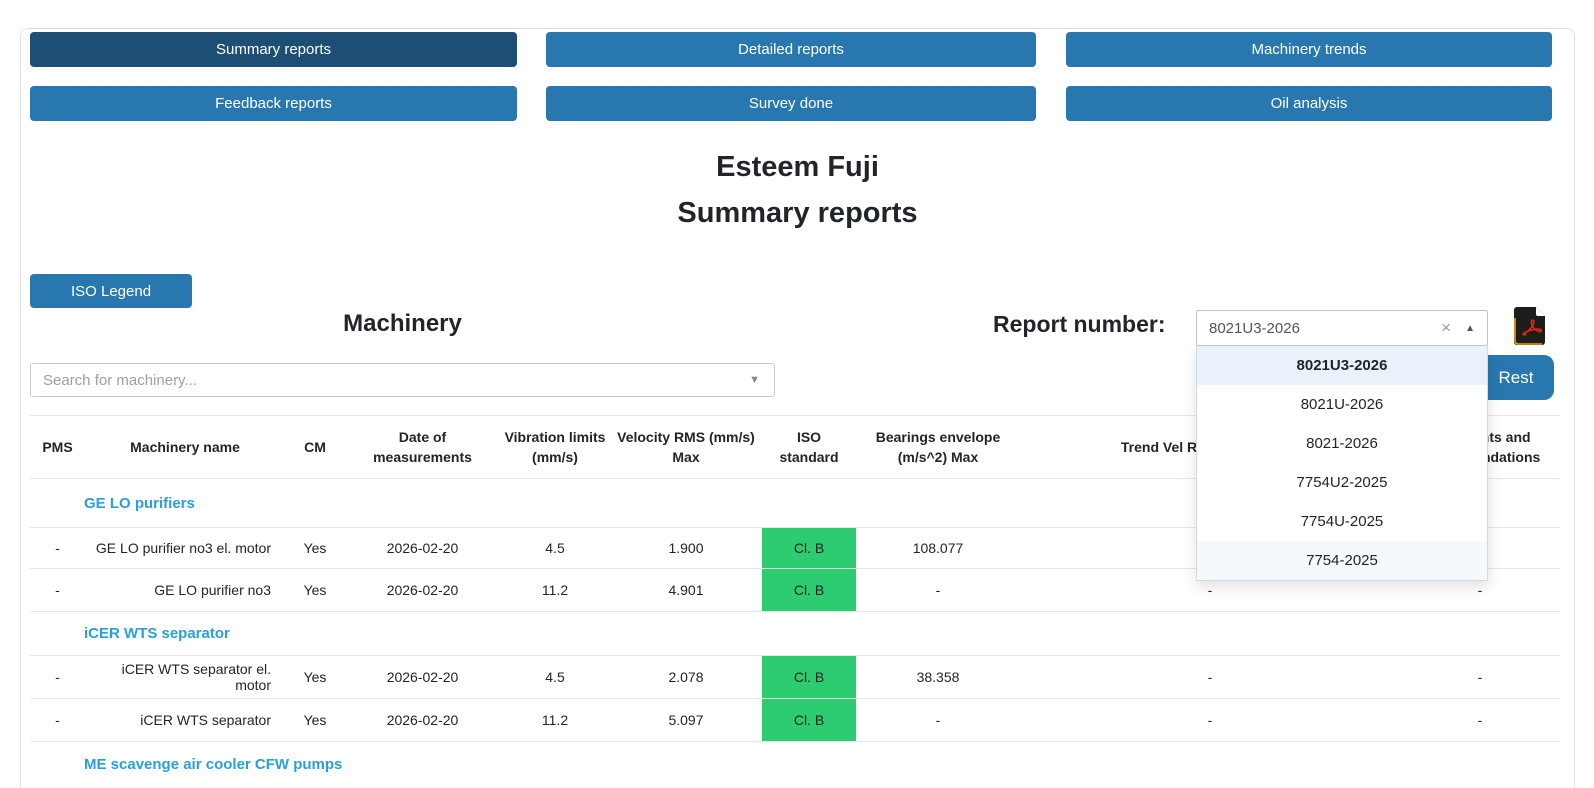 This screenshot has height=788, width=1594. Describe the element at coordinates (196, 677) in the screenshot. I see `cell-machinery-name: iCER WTS separator el. motor` at that location.